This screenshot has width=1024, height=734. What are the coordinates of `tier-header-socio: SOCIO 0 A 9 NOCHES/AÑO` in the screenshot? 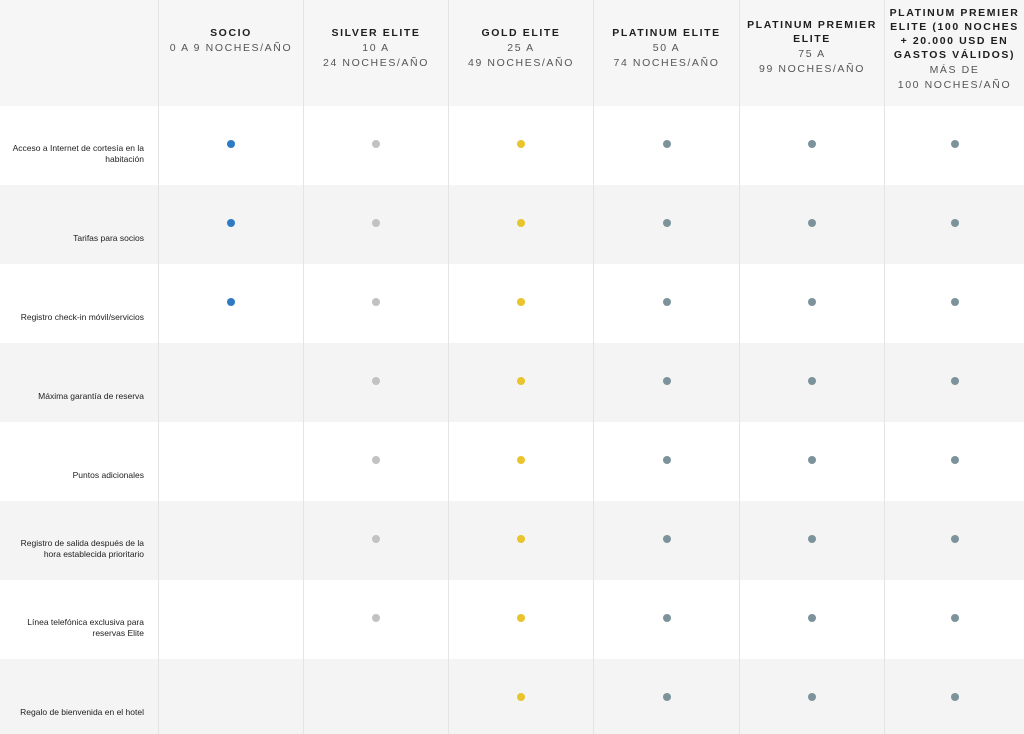 It's located at (231, 53).